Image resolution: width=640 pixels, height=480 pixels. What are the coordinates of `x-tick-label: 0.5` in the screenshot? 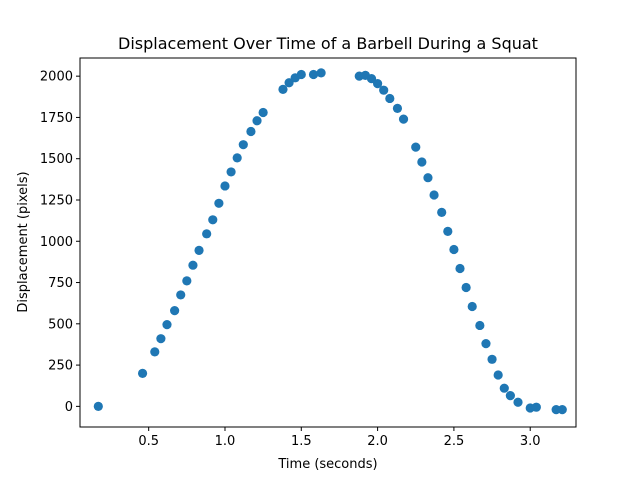 It's located at (148, 441).